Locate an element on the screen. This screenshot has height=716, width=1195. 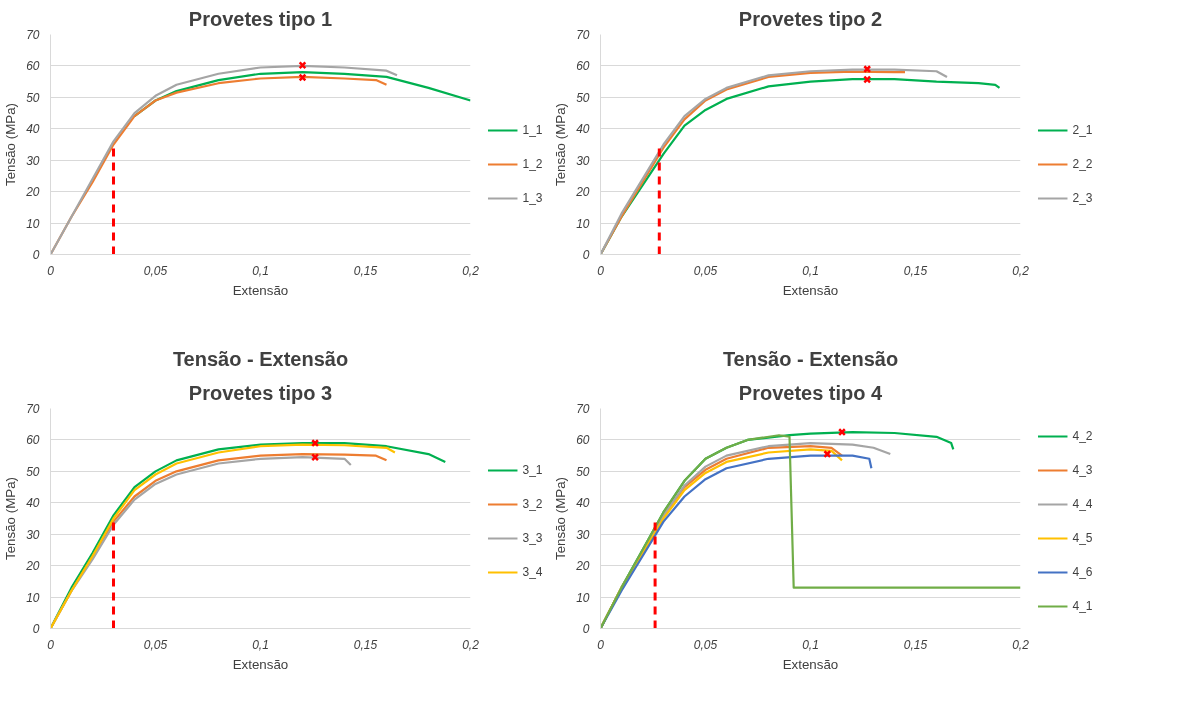
legend-label: 3_2 is located at coordinates (532, 504).